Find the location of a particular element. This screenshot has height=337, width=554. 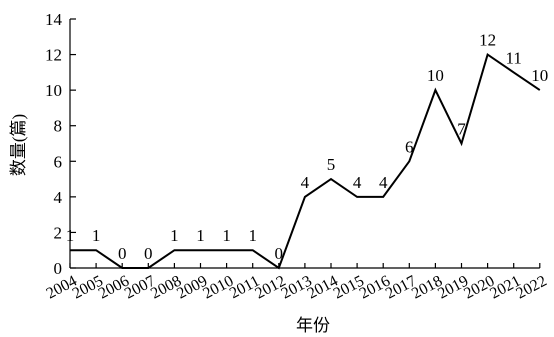

data-label: 11 is located at coordinates (514, 57).